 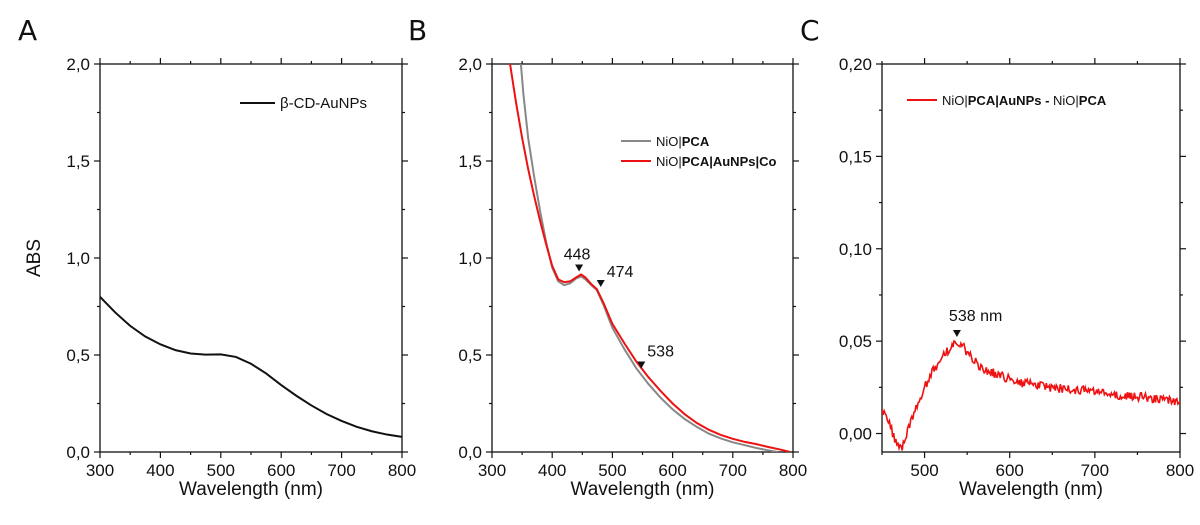 What do you see at coordinates (660, 352) in the screenshot?
I see `annotation-label: 538` at bounding box center [660, 352].